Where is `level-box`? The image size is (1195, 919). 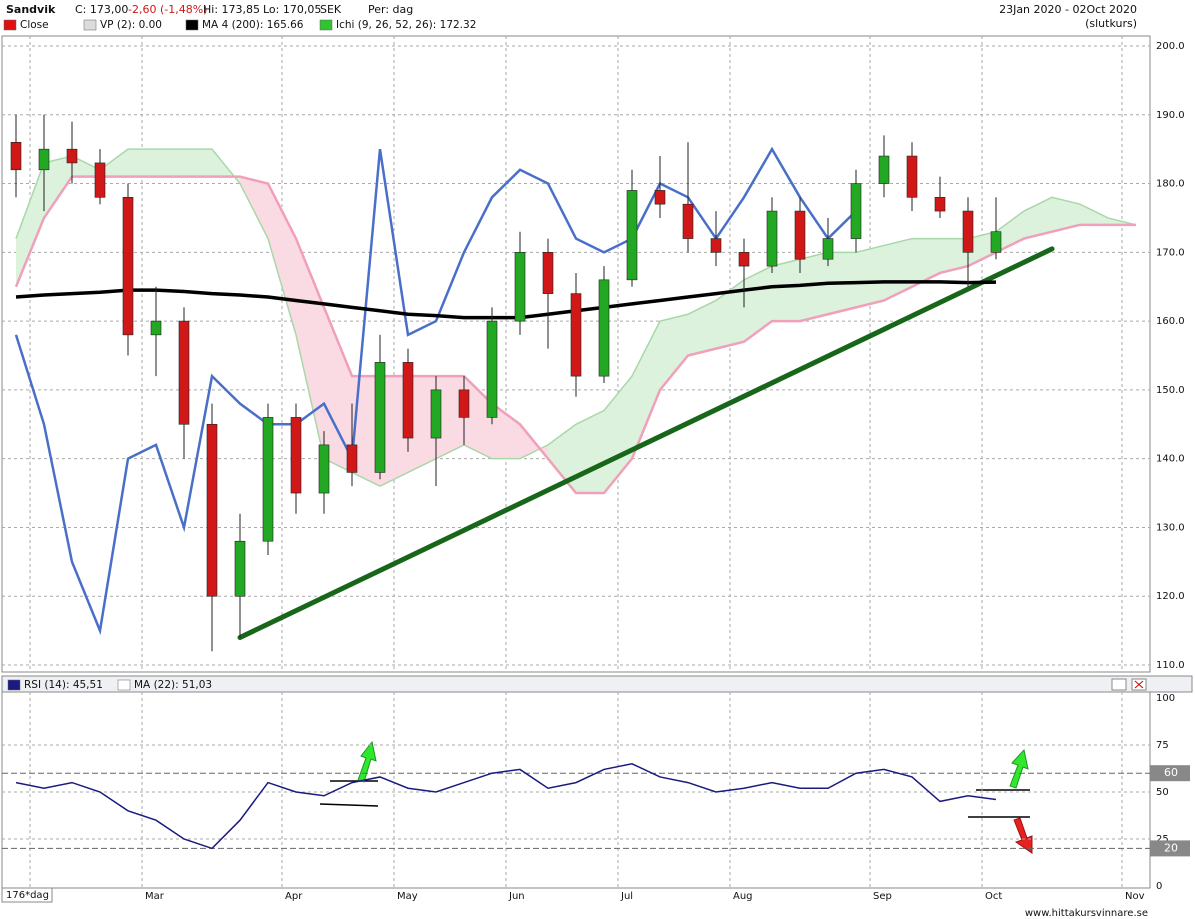
level-box is located at coordinates (1170, 773).